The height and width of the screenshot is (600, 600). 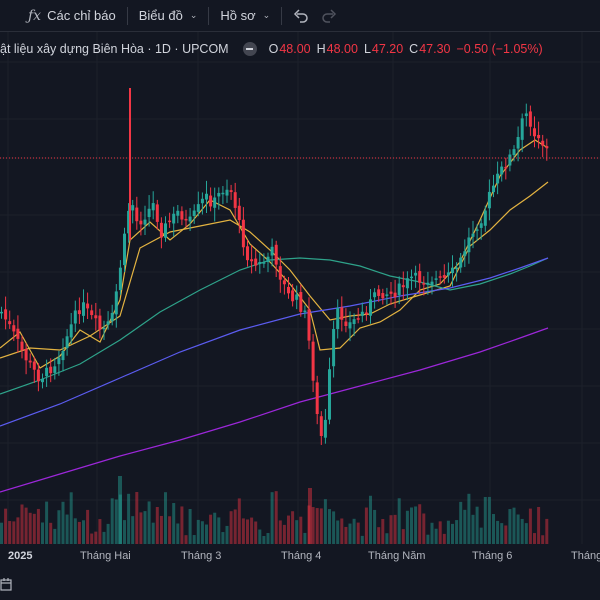 I want to click on chart-type-button: Biểu đồ ⌄, so click(x=168, y=16).